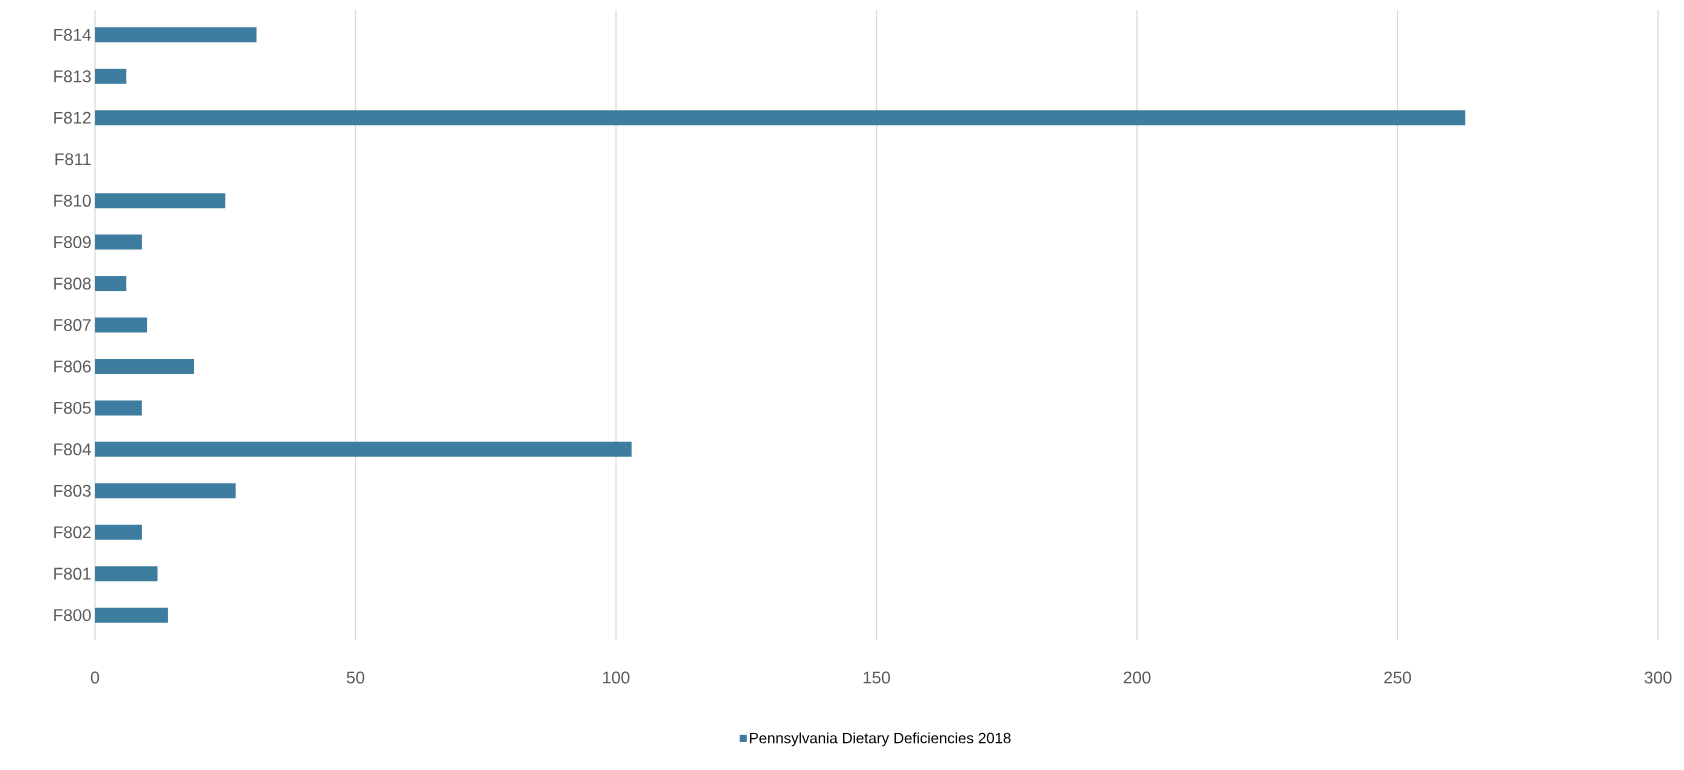  I want to click on y-tick-label: F805, so click(72, 407).